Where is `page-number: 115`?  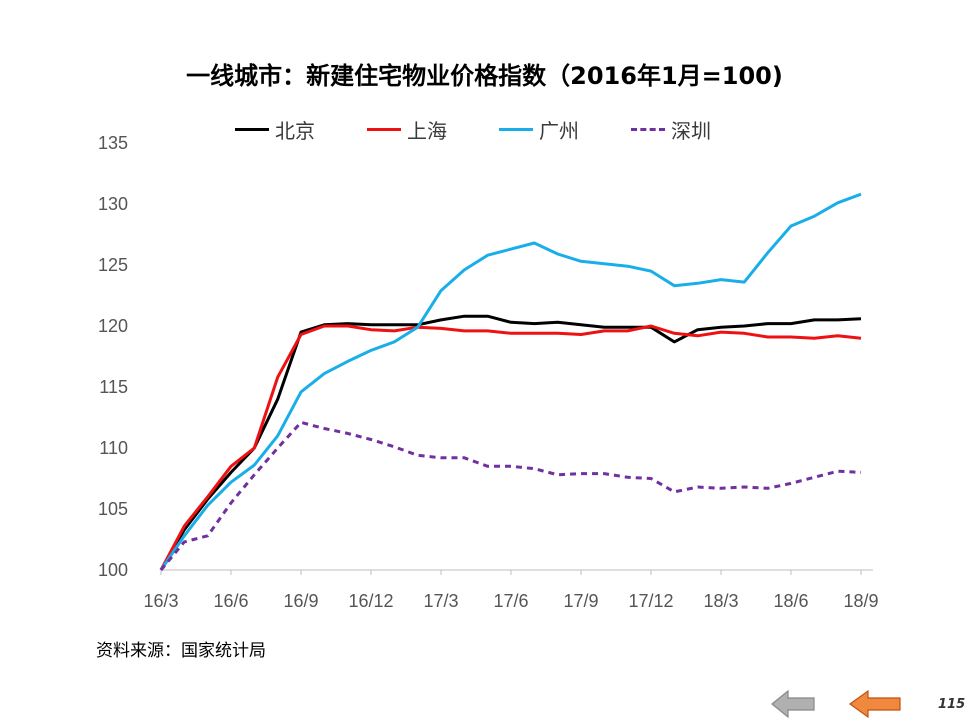
page-number: 115 is located at coordinates (952, 704).